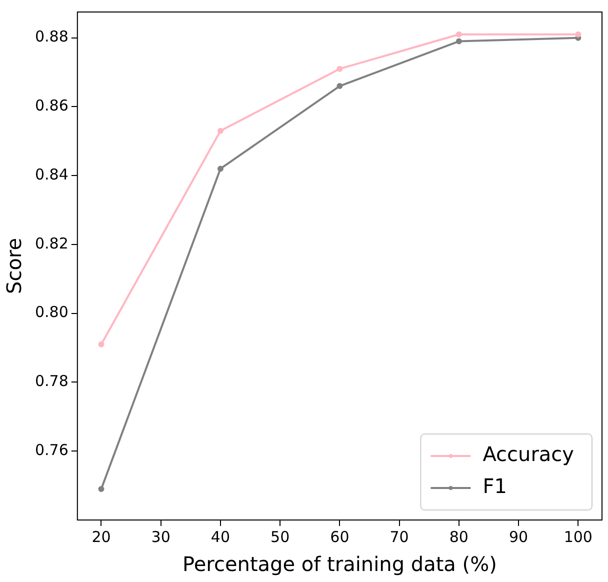 The width and height of the screenshot is (608, 582). I want to click on x-tick-label: 40, so click(220, 537).